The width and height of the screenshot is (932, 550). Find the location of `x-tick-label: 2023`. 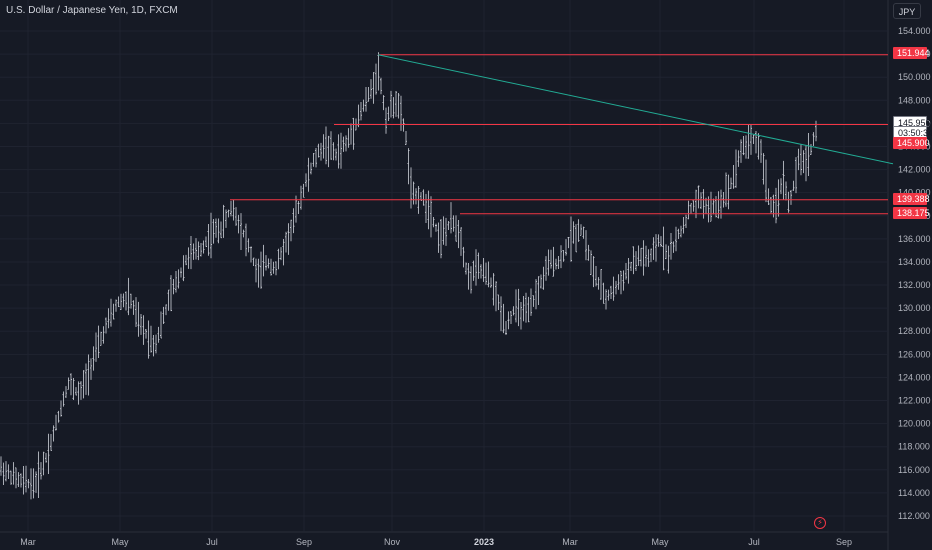

x-tick-label: 2023 is located at coordinates (484, 542).